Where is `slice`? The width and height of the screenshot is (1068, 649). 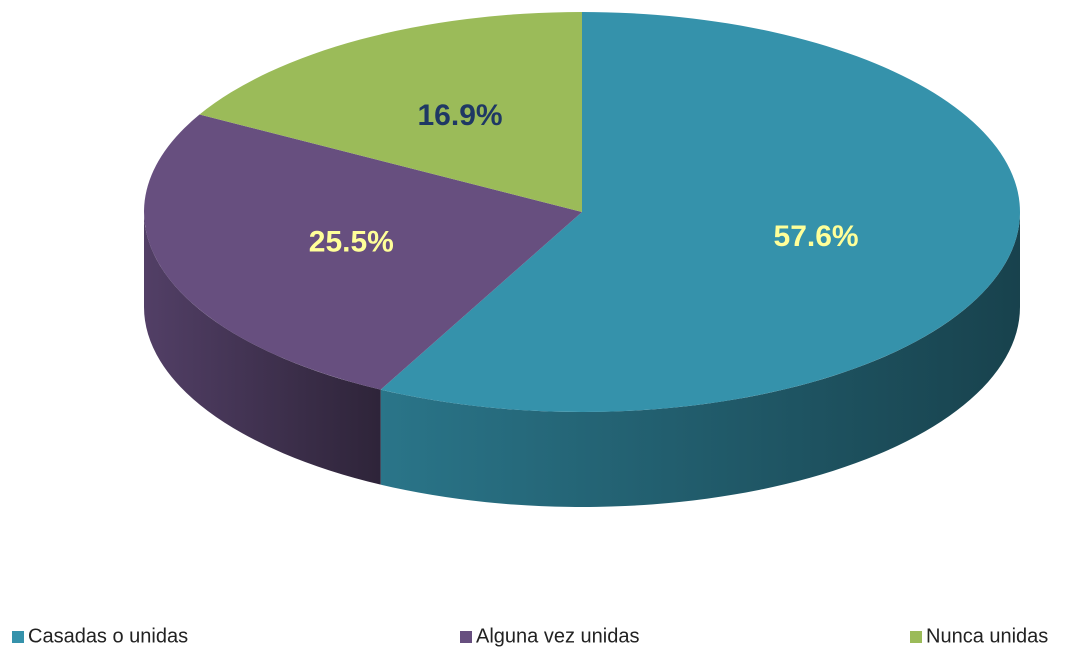
slice is located at coordinates (390, 112).